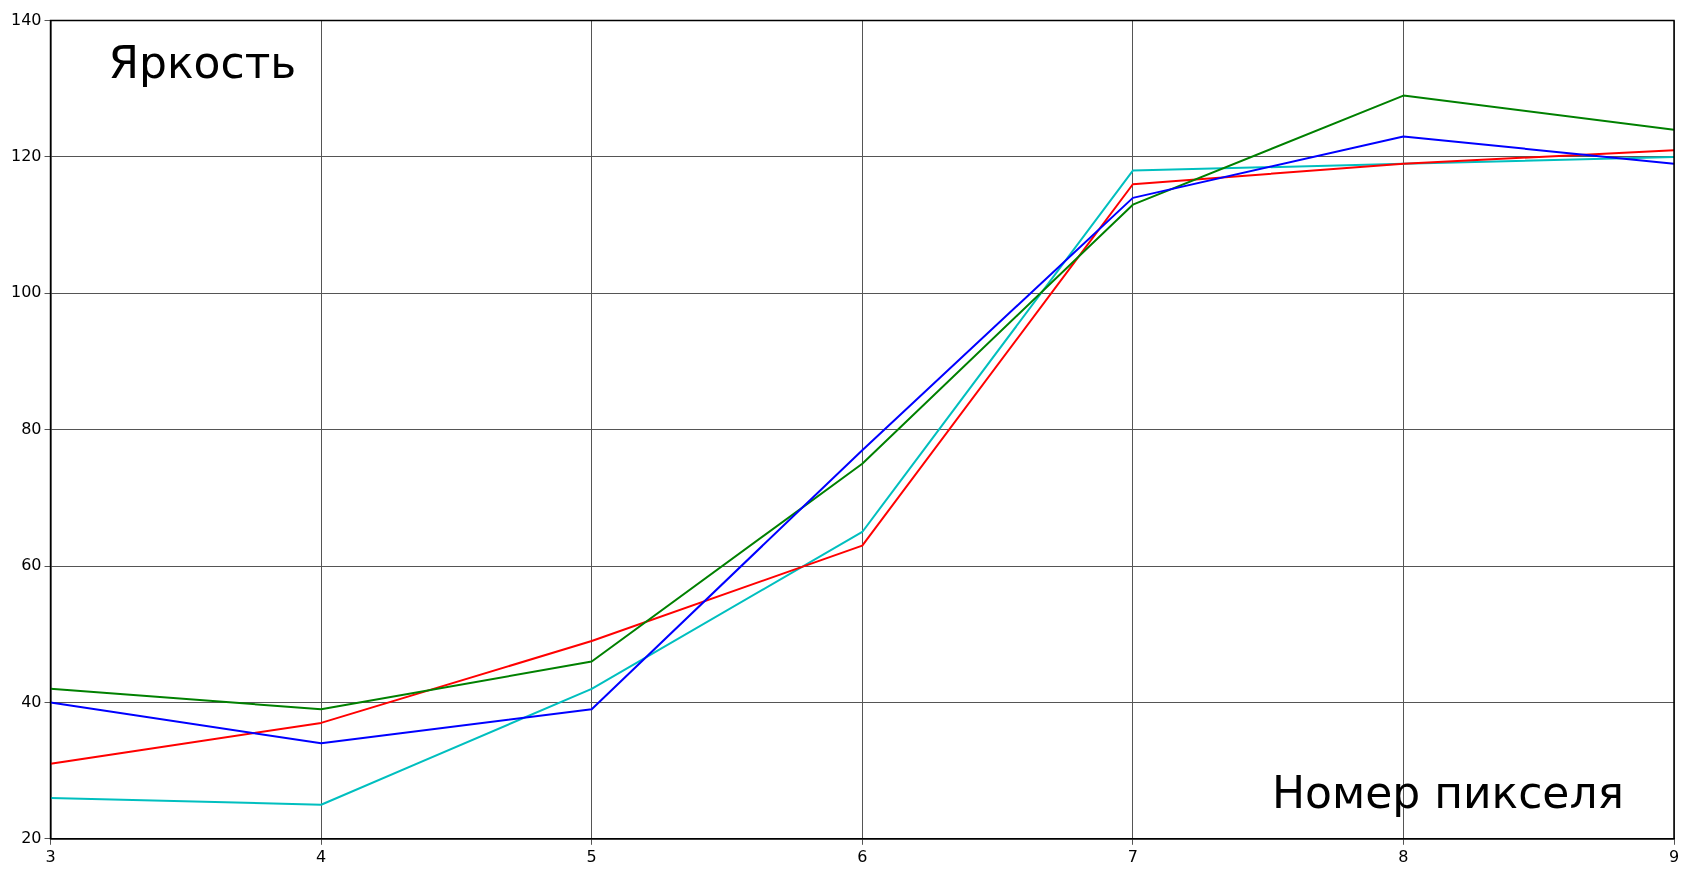 The width and height of the screenshot is (1699, 882). Describe the element at coordinates (202, 63) in the screenshot. I see `y-axis-title: Яркость` at that location.